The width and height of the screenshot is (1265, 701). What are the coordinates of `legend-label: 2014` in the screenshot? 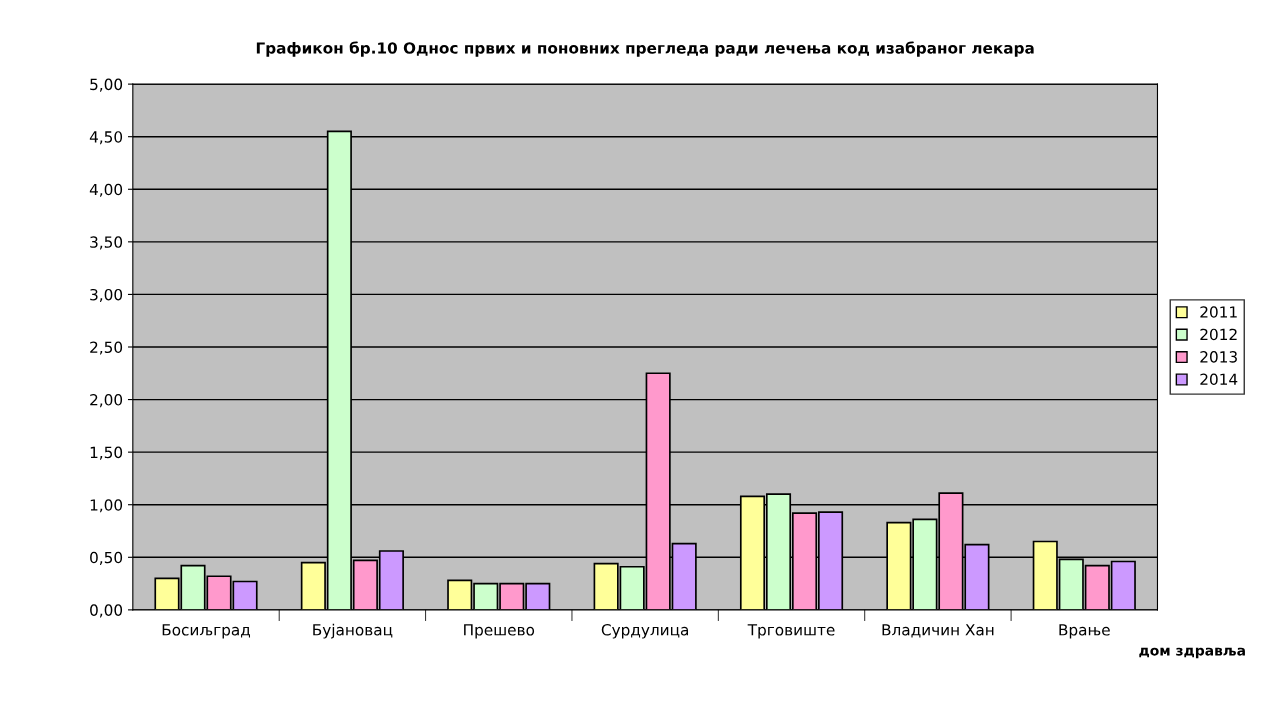 It's located at (1219, 379).